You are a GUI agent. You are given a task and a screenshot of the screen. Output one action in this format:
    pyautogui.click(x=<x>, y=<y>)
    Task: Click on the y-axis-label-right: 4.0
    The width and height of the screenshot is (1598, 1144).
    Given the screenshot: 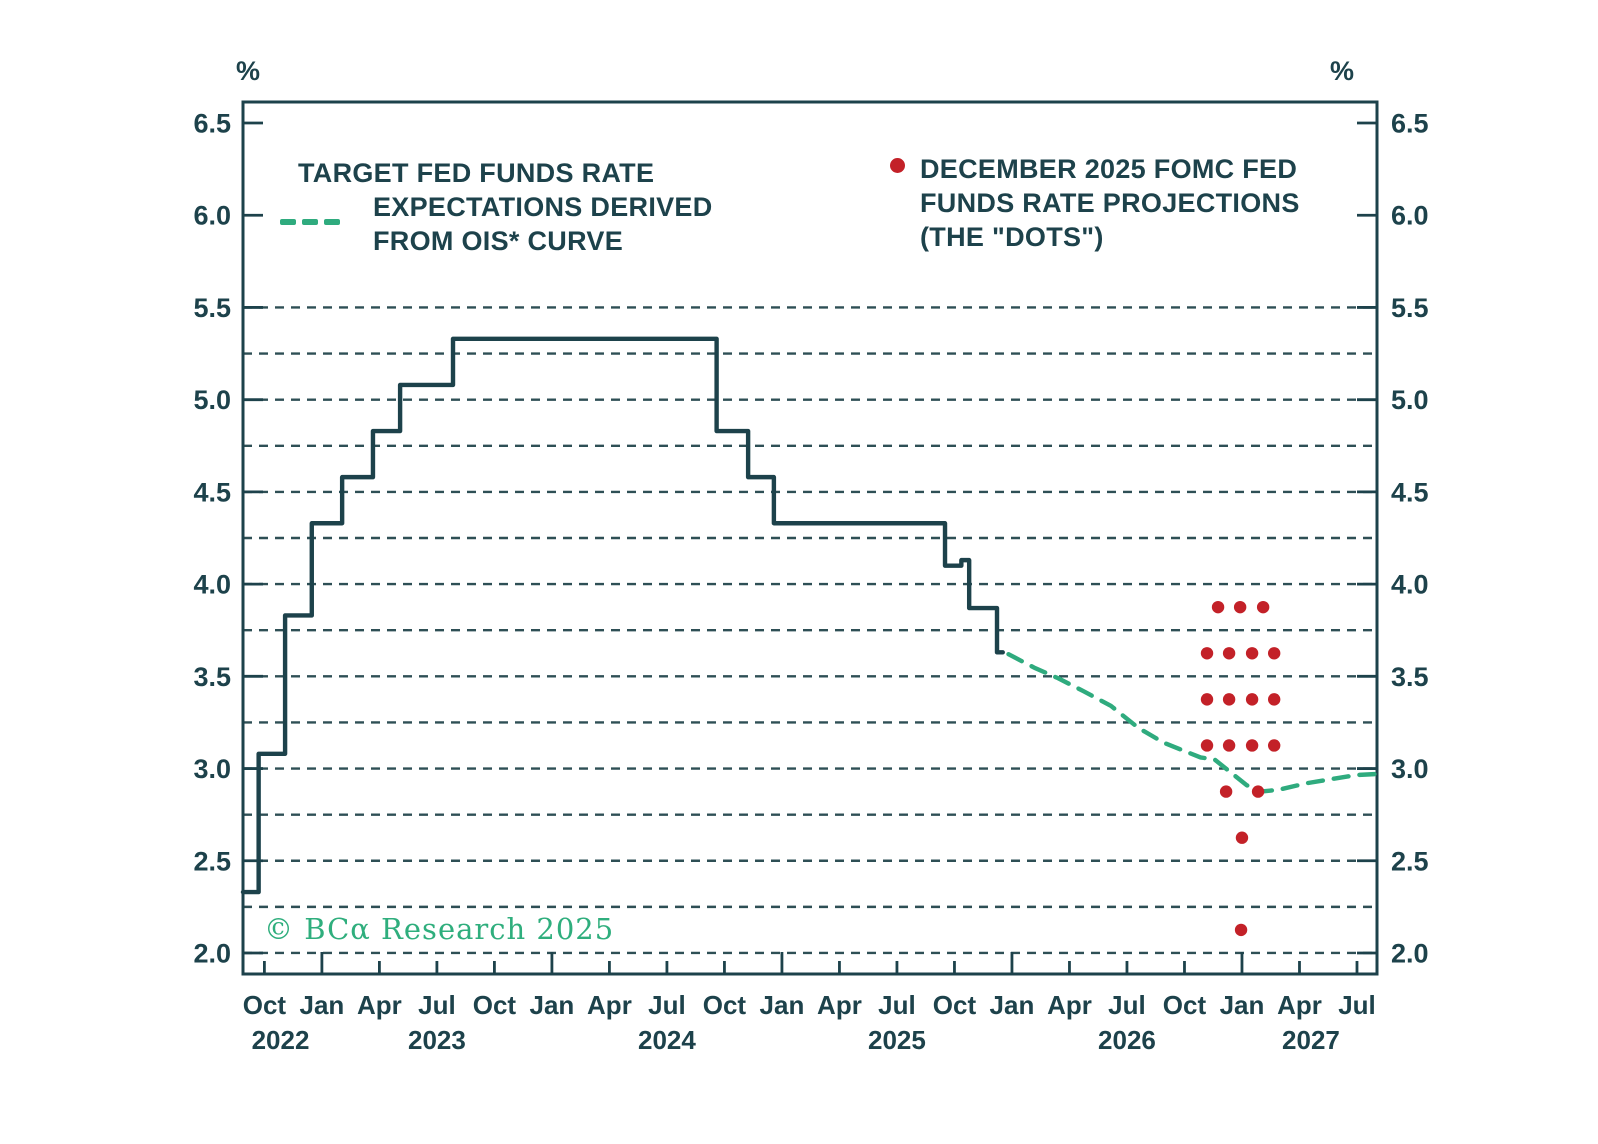 What is the action you would take?
    pyautogui.click(x=1410, y=585)
    